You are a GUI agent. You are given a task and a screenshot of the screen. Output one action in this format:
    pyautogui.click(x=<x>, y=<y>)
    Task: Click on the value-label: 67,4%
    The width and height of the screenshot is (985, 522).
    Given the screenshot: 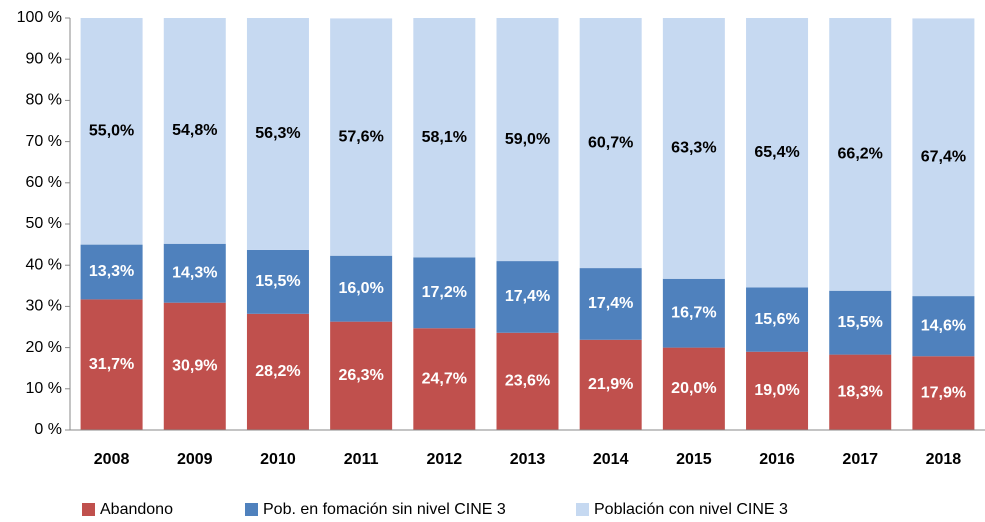 What is the action you would take?
    pyautogui.click(x=943, y=156)
    